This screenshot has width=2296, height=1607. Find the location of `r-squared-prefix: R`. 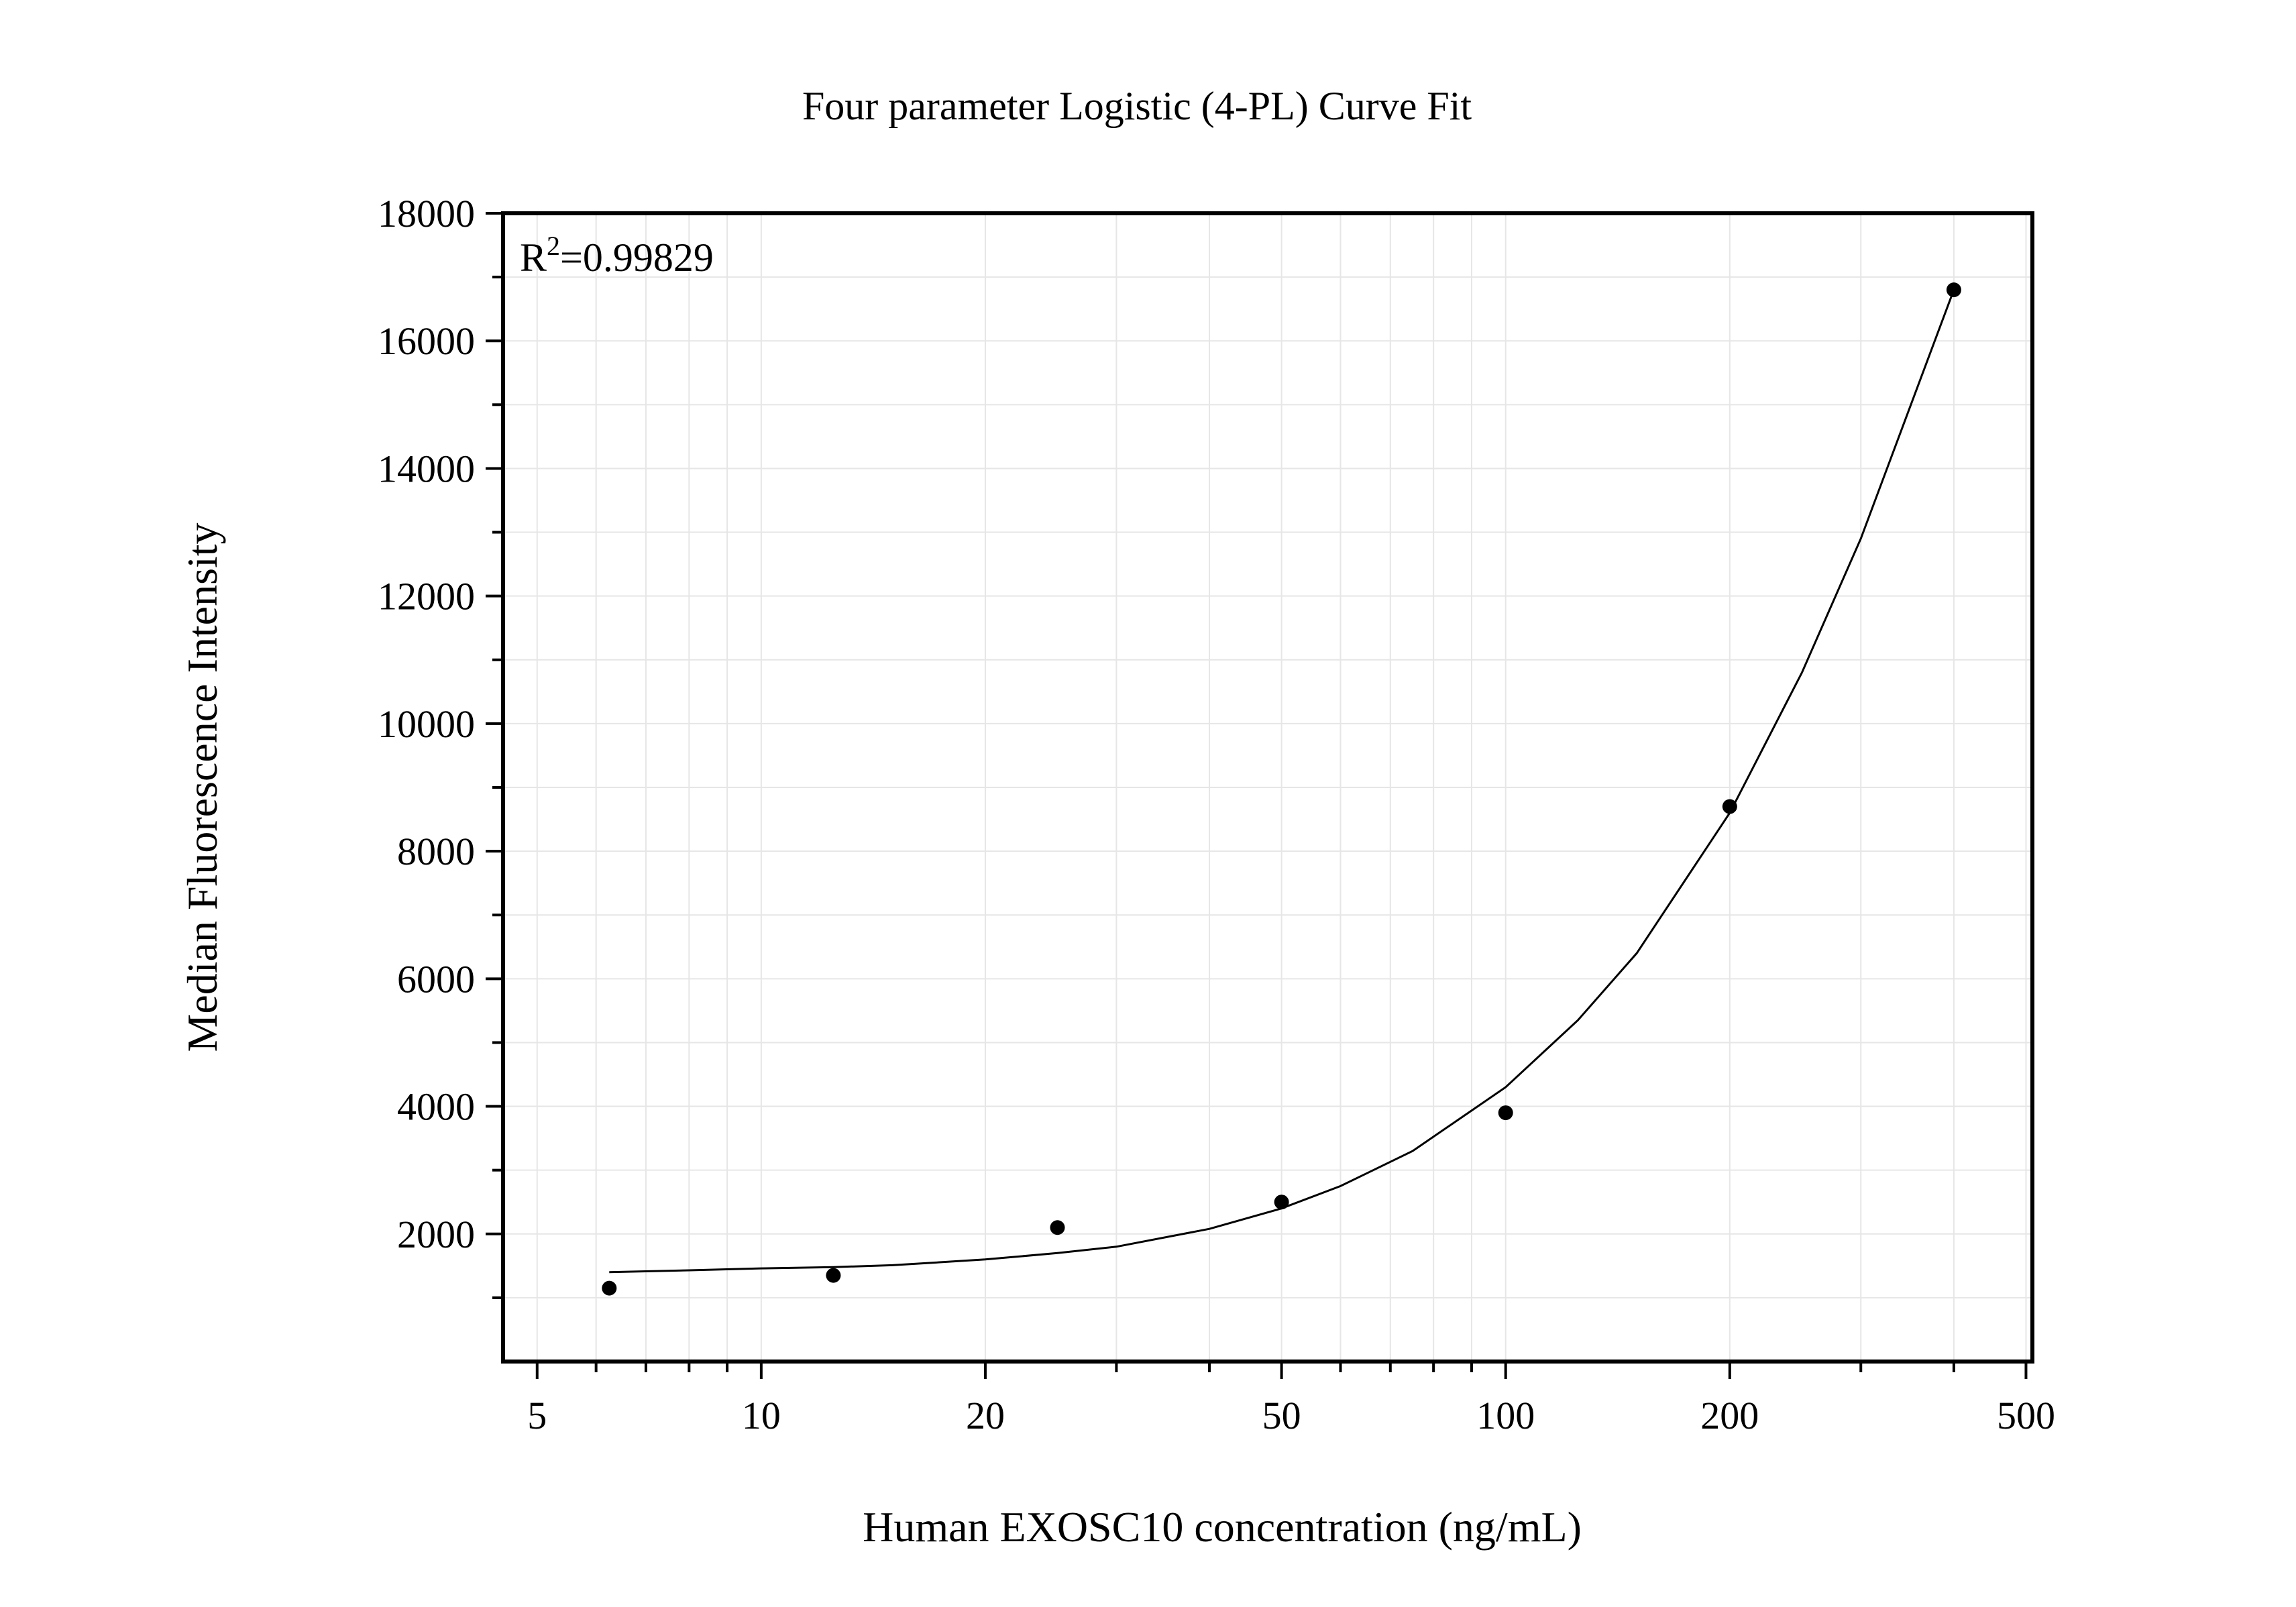

r-squared-prefix: R is located at coordinates (533, 257).